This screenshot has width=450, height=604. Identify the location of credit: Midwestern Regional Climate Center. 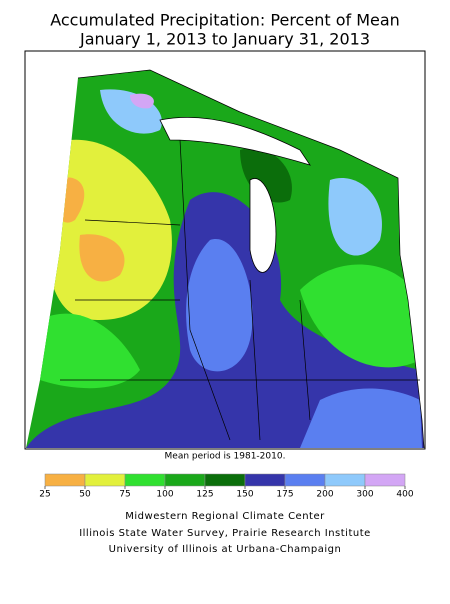
(225, 516).